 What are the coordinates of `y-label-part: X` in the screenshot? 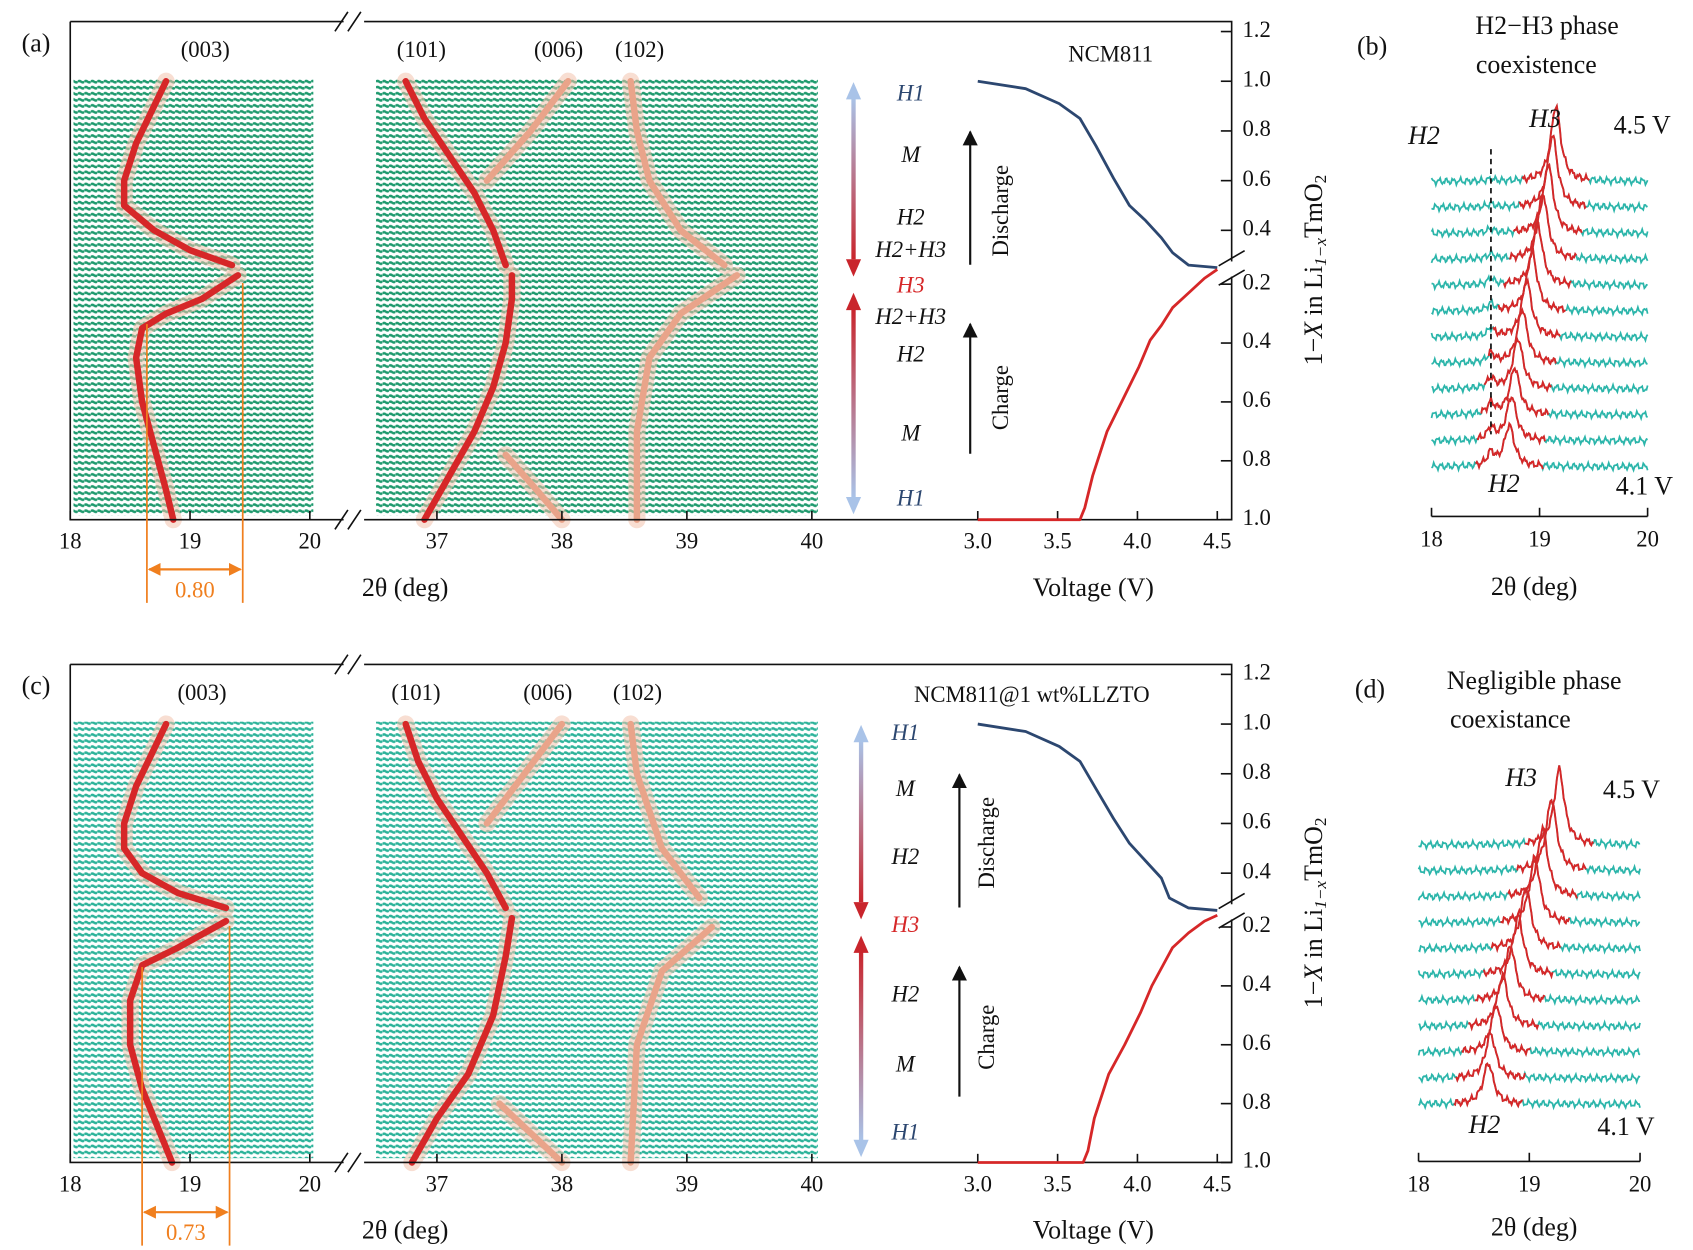 It's located at (1313, 330).